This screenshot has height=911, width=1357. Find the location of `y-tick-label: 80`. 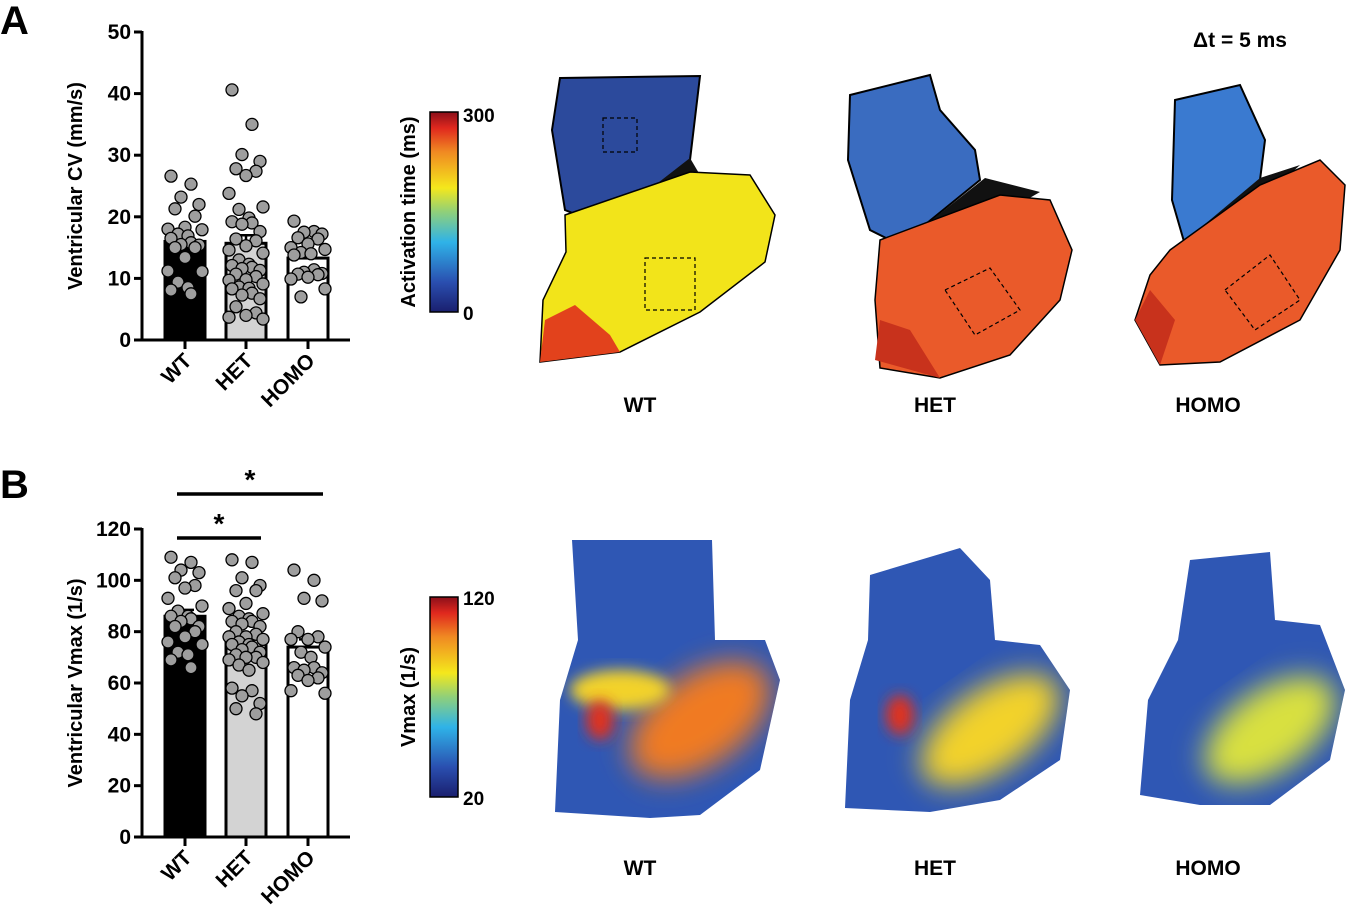

y-tick-label: 80 is located at coordinates (119, 632).